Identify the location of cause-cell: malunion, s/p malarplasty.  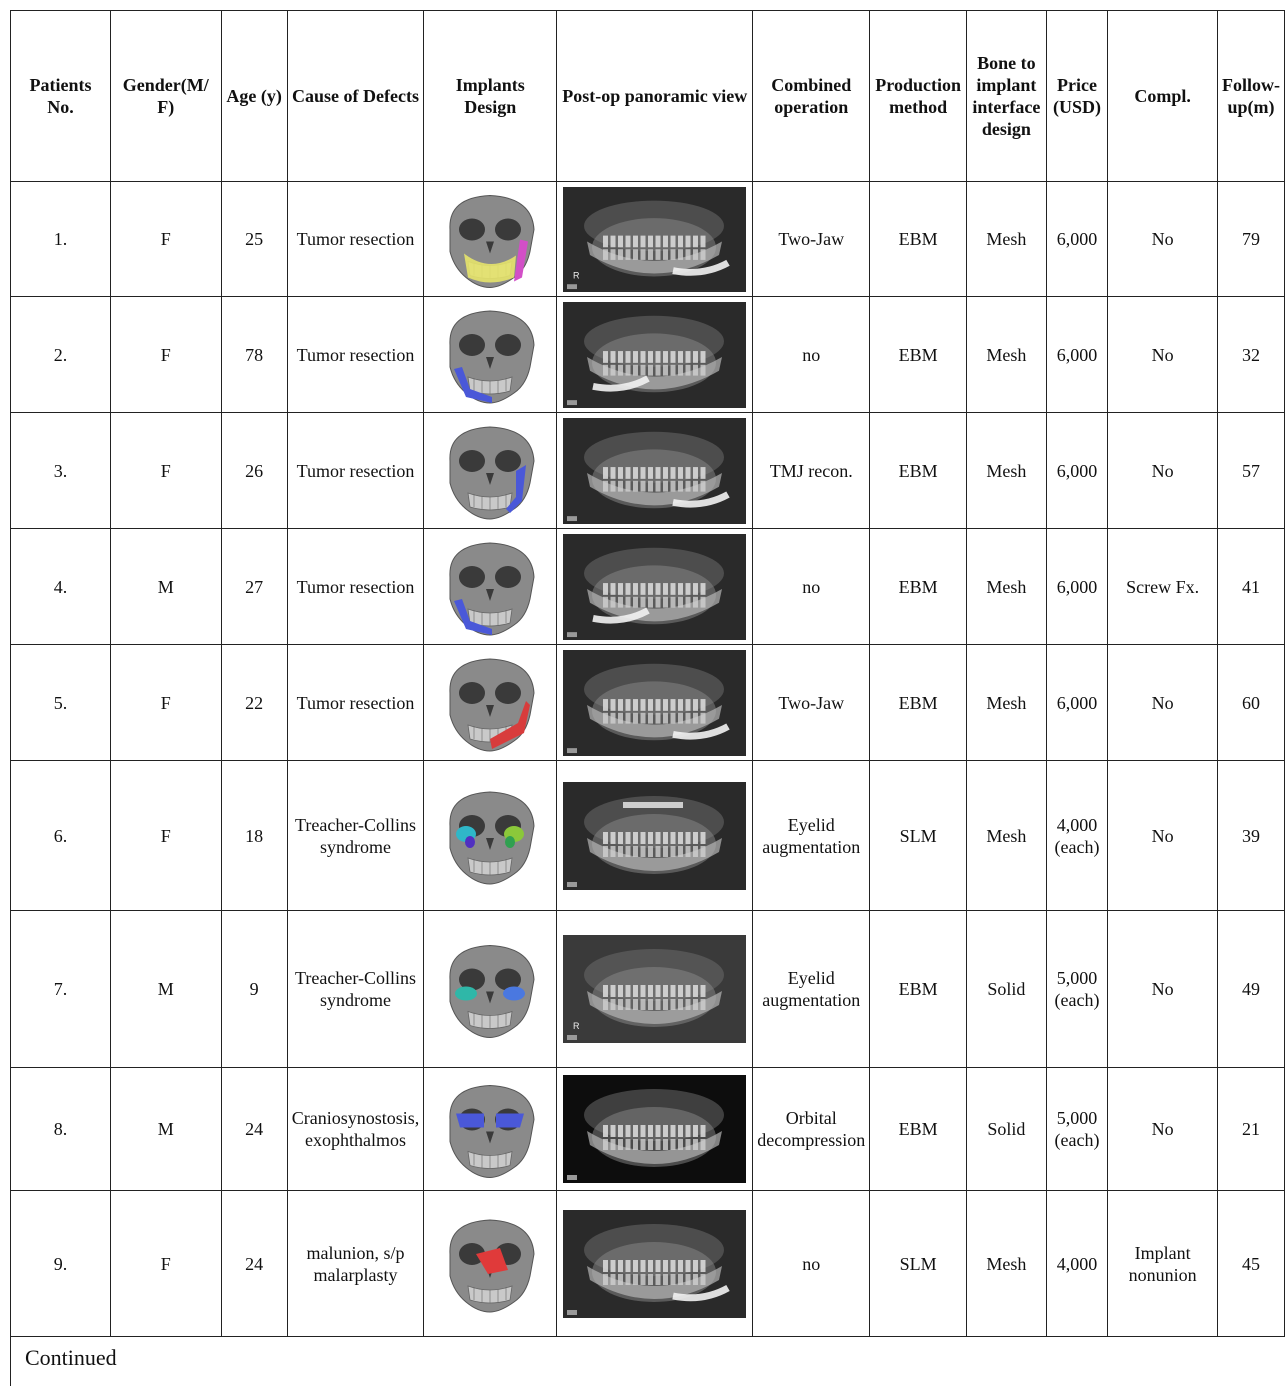
(355, 1263).